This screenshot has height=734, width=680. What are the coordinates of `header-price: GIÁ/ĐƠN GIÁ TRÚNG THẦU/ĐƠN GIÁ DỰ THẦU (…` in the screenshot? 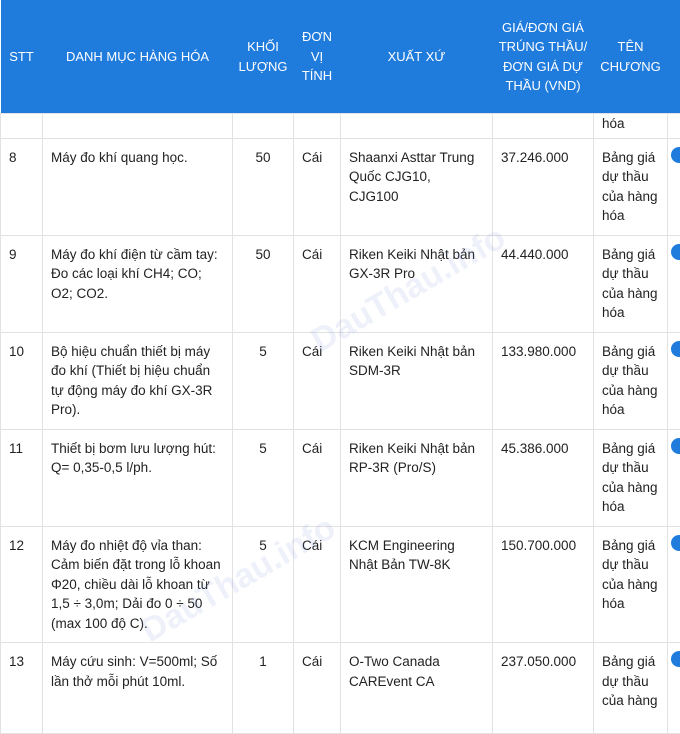 It's located at (543, 57).